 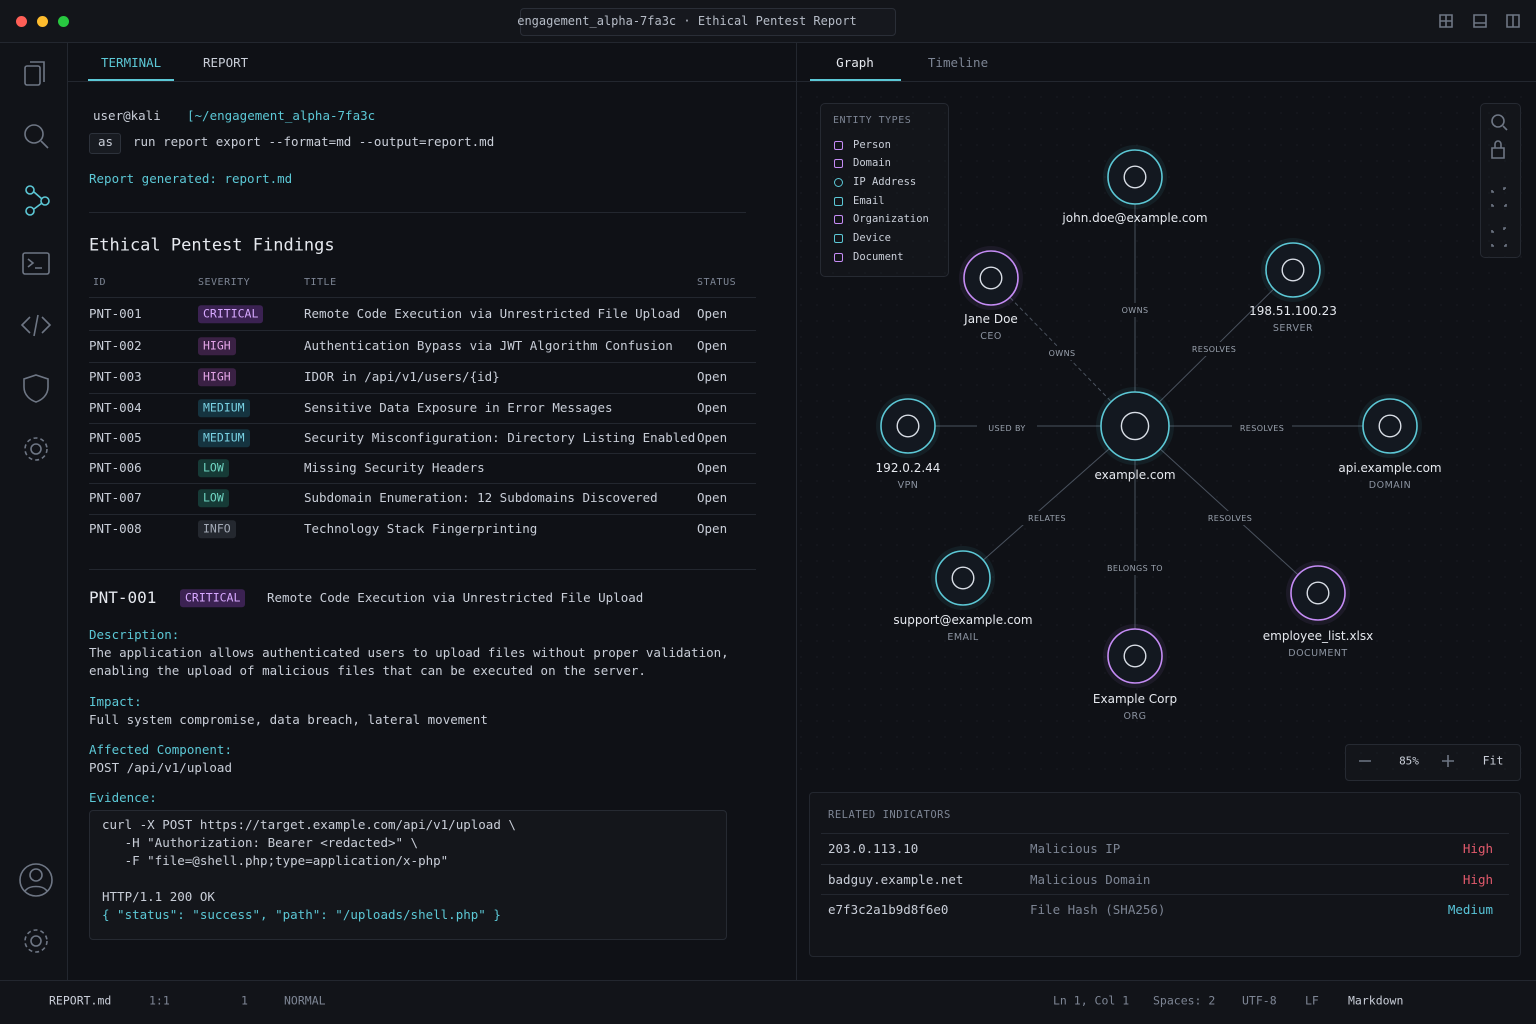 I want to click on section-label: Description:, so click(x=134, y=634).